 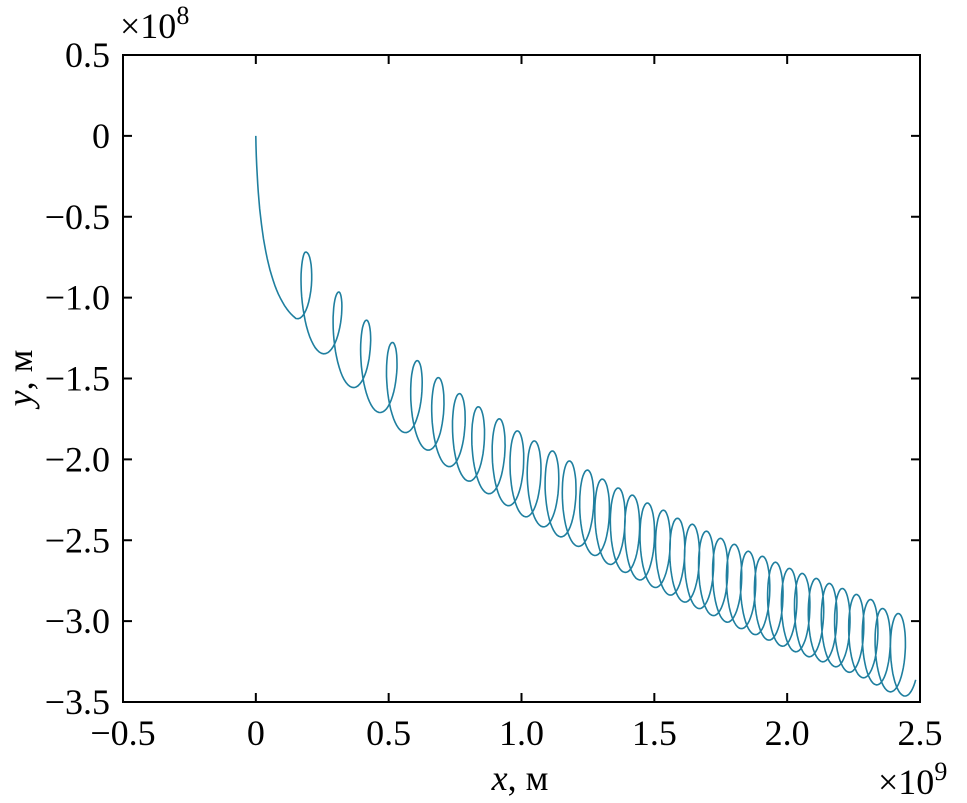 I want to click on y-tick-label: −3.0, so click(x=77, y=621).